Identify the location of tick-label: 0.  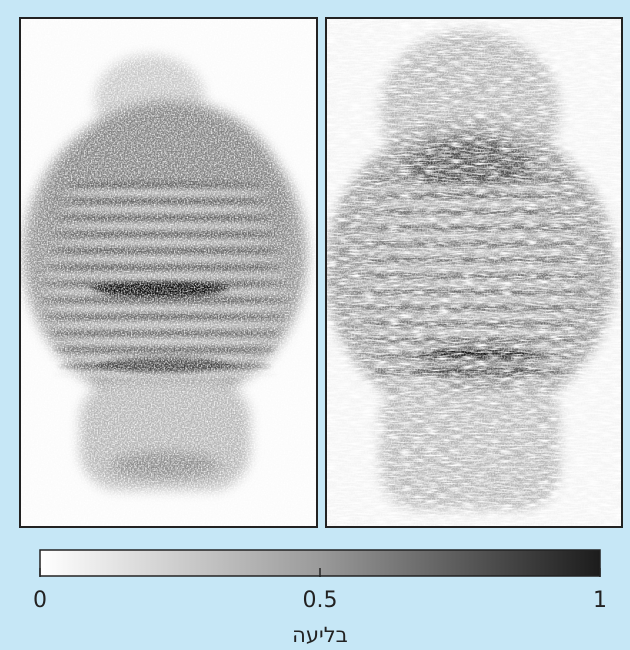
(40, 600).